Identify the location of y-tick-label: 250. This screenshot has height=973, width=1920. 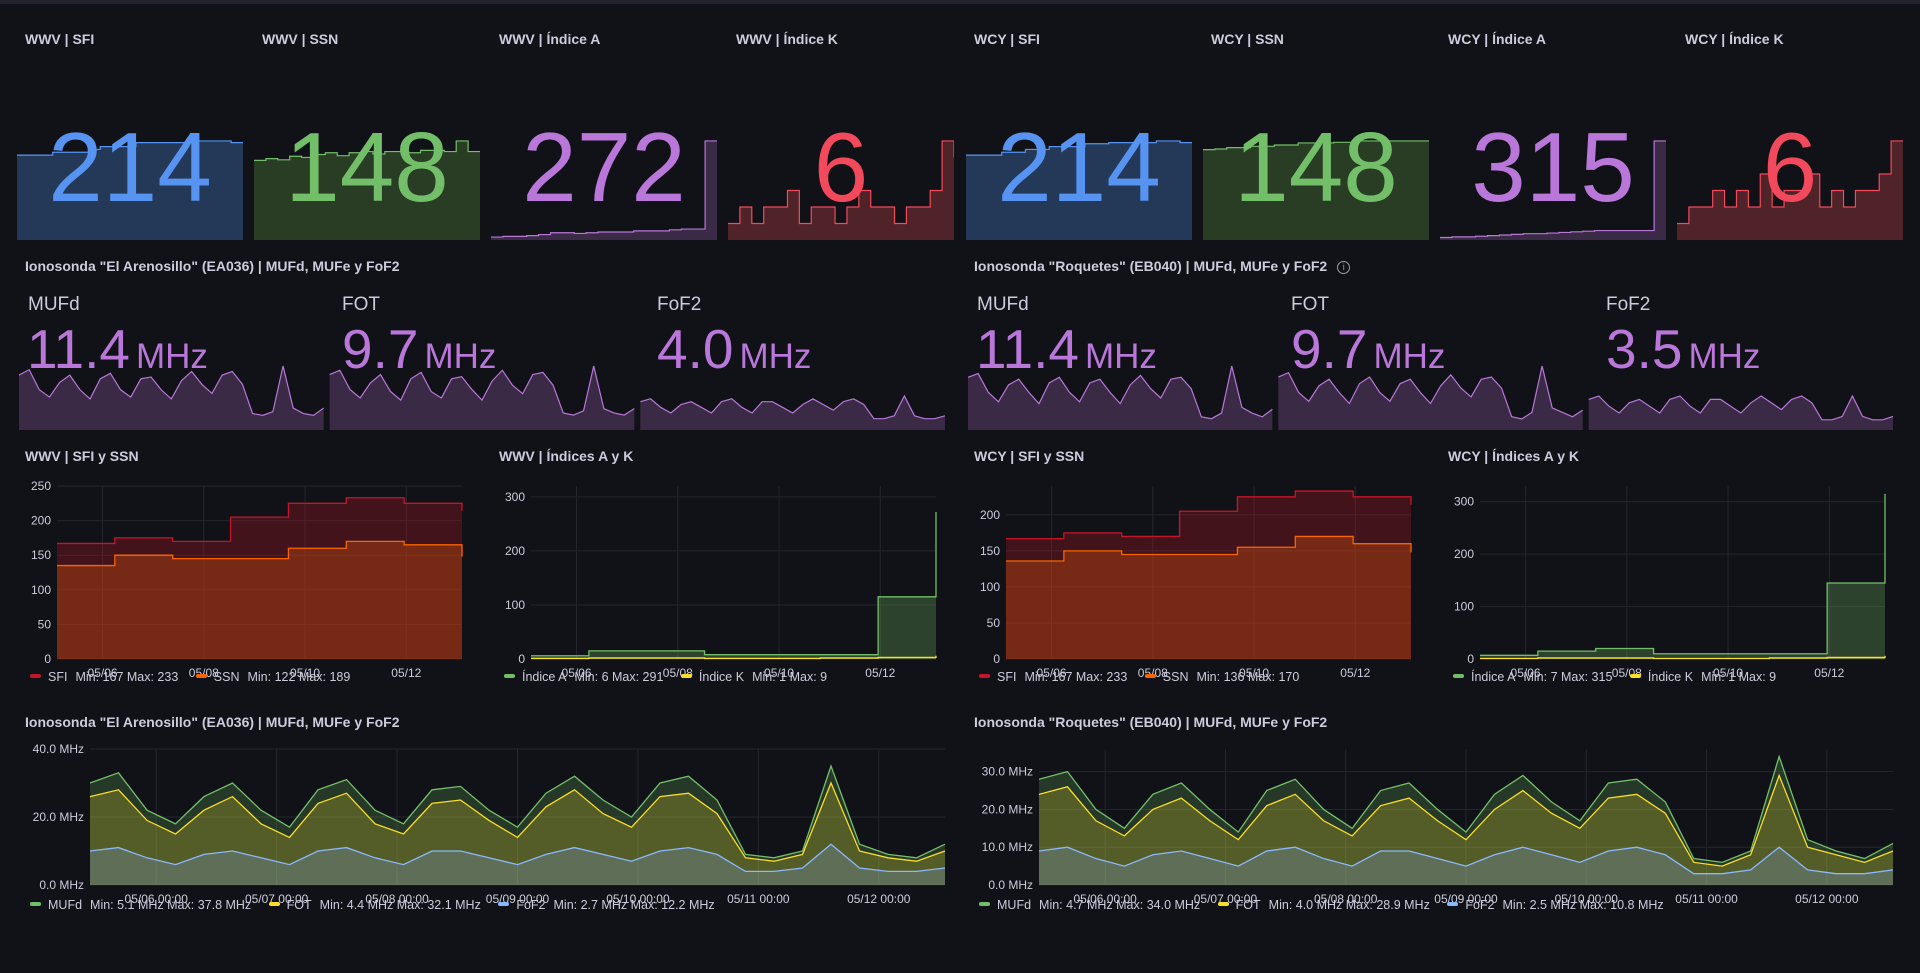
(41, 486).